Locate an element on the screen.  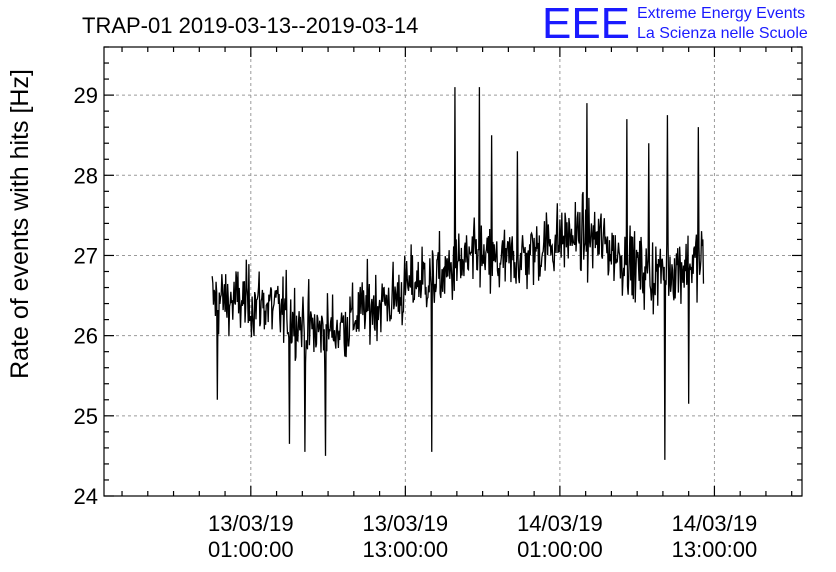
y-tick-label: 25 is located at coordinates (86, 416).